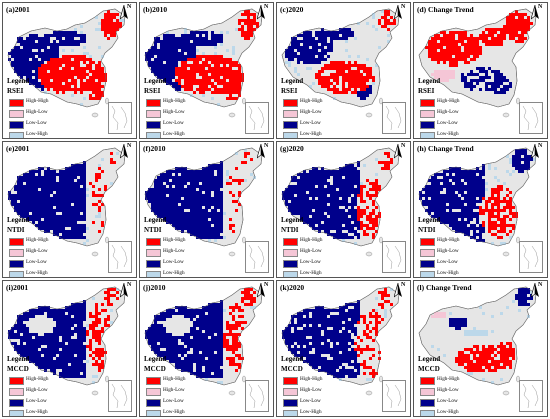 The height and width of the screenshot is (419, 550). What do you see at coordinates (453, 124) in the screenshot?
I see `legend-item: Low-Low` at bounding box center [453, 124].